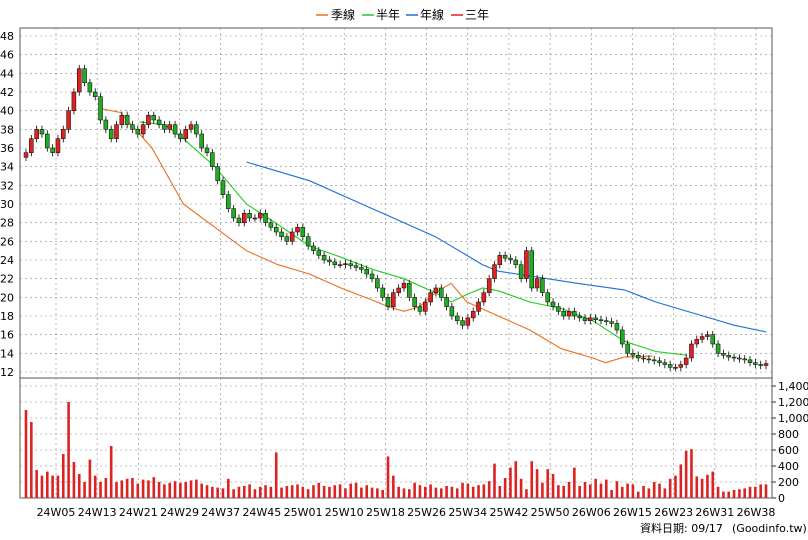  Describe the element at coordinates (7, 92) in the screenshot. I see `price-tick-label: 42` at that location.